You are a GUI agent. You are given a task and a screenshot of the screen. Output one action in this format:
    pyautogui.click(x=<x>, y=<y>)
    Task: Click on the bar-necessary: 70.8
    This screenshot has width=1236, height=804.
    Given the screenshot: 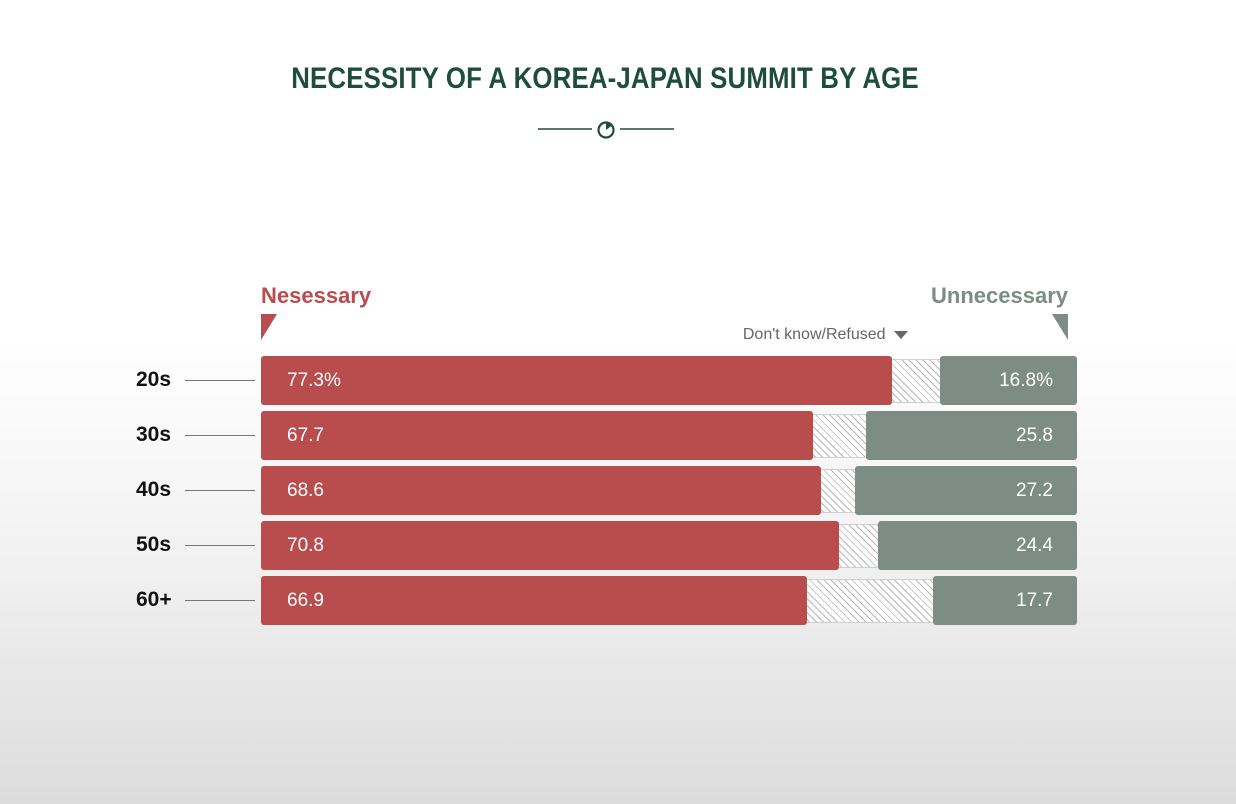 What is the action you would take?
    pyautogui.click(x=550, y=545)
    